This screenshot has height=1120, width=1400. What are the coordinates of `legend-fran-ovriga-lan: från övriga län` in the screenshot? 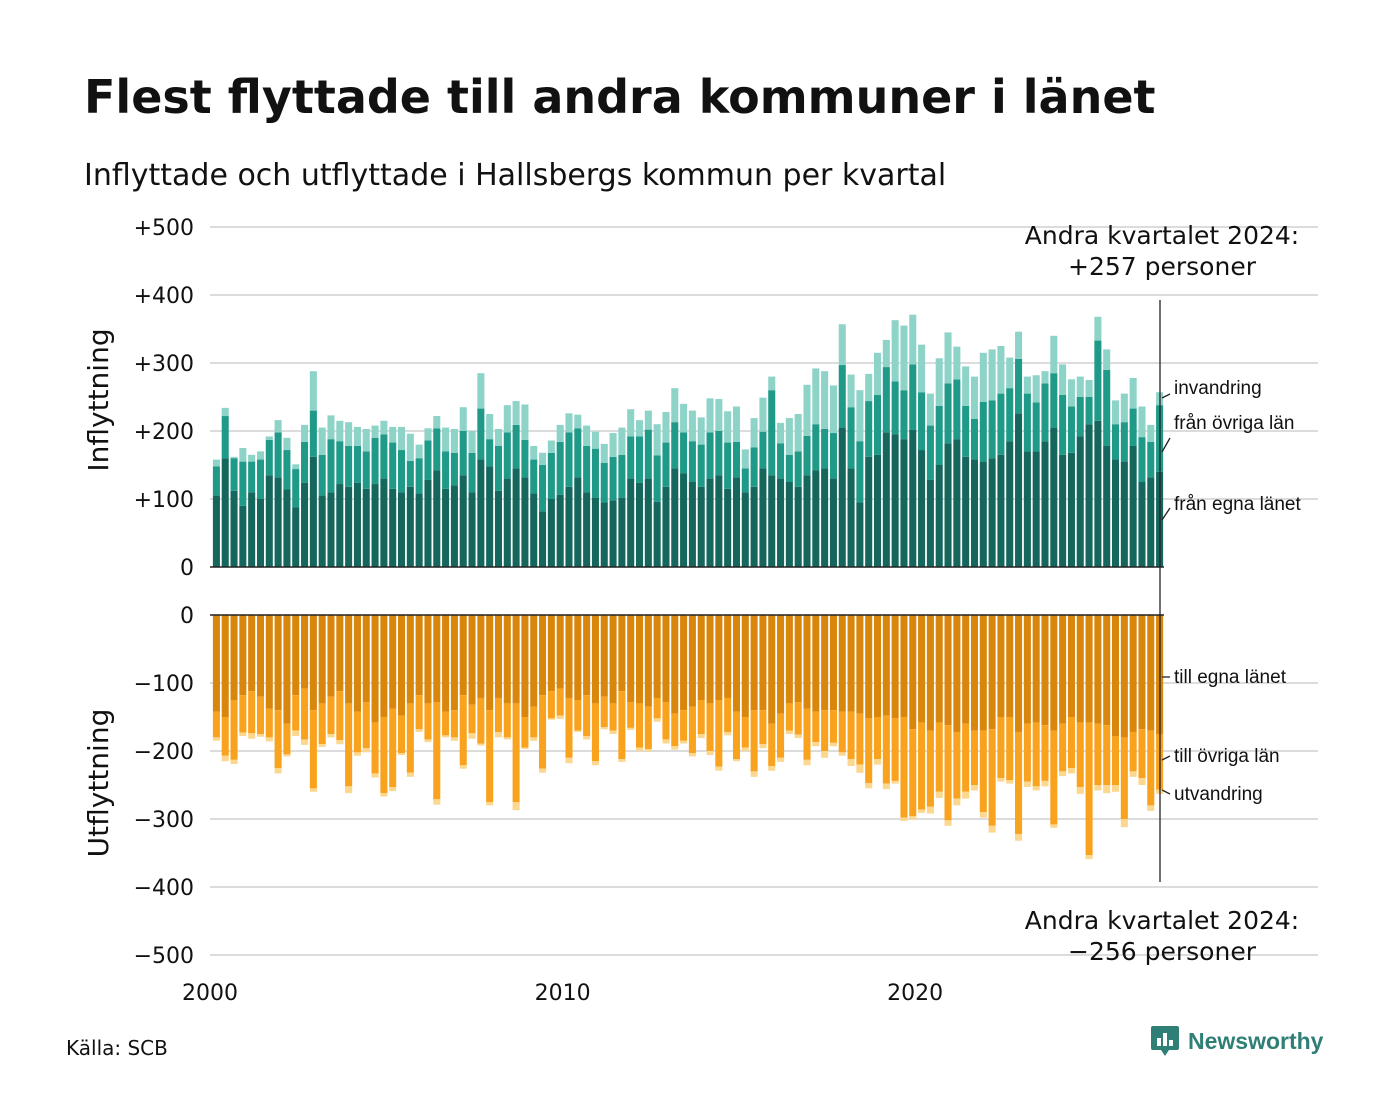 It's located at (1234, 423).